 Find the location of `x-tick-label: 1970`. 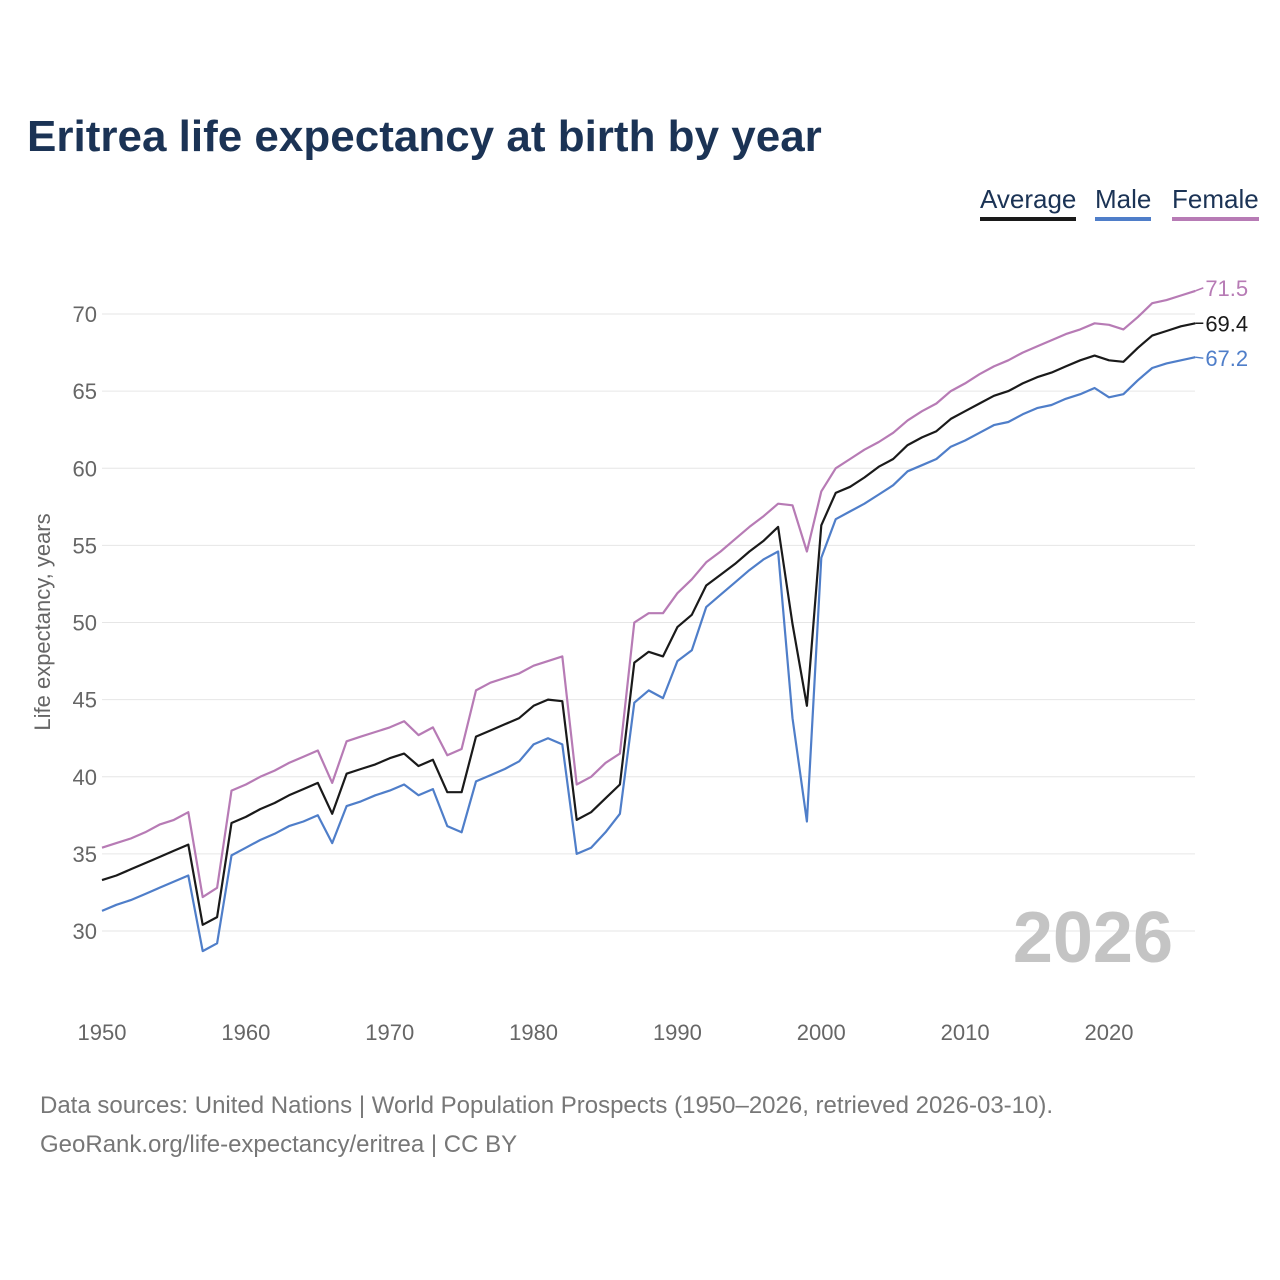

x-tick-label: 1970 is located at coordinates (389, 1032).